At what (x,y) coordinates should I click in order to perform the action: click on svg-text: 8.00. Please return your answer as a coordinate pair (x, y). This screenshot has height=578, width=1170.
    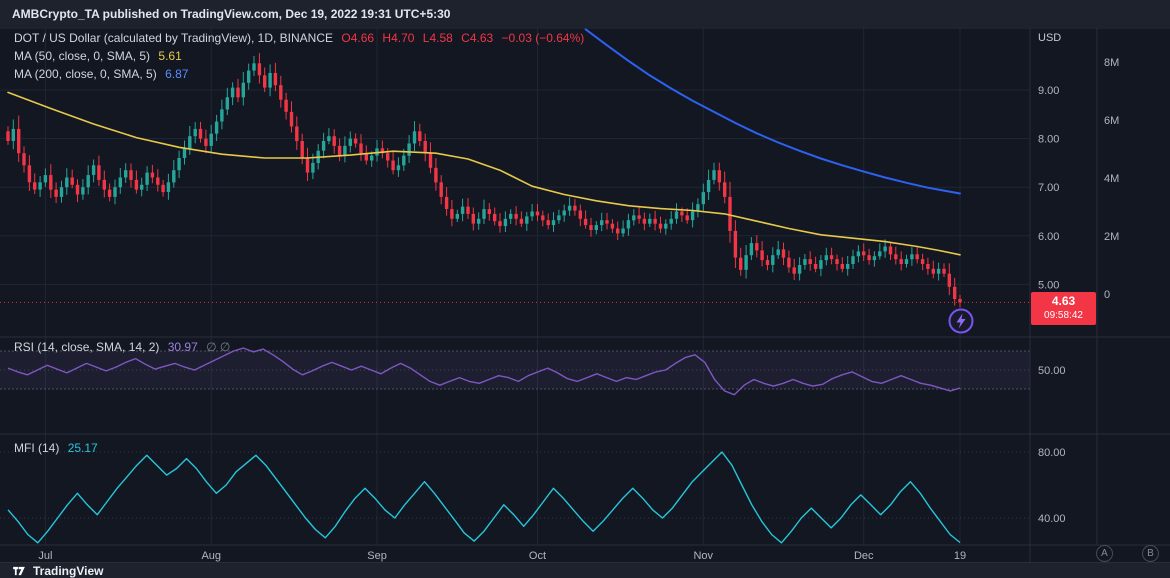
    Looking at the image, I should click on (1048, 140).